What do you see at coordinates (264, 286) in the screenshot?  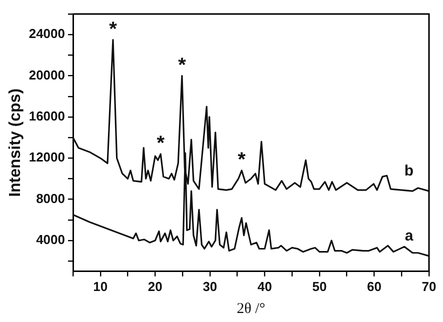 I see `x-tick-label: 40` at bounding box center [264, 286].